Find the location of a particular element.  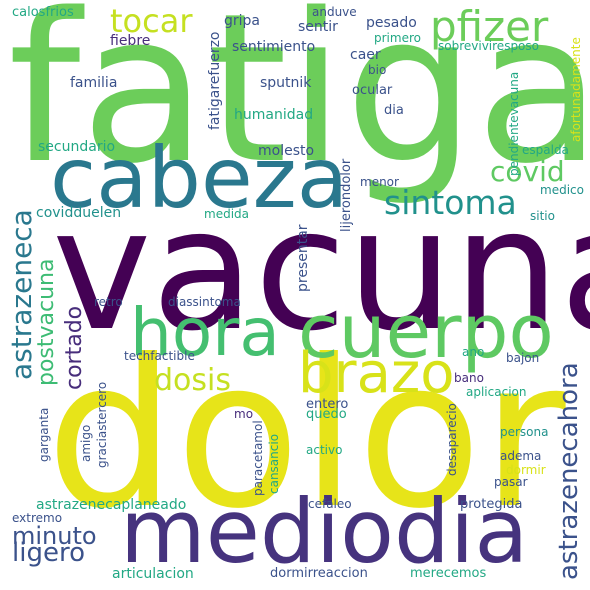

word-anduve: anduve is located at coordinates (334, 12).